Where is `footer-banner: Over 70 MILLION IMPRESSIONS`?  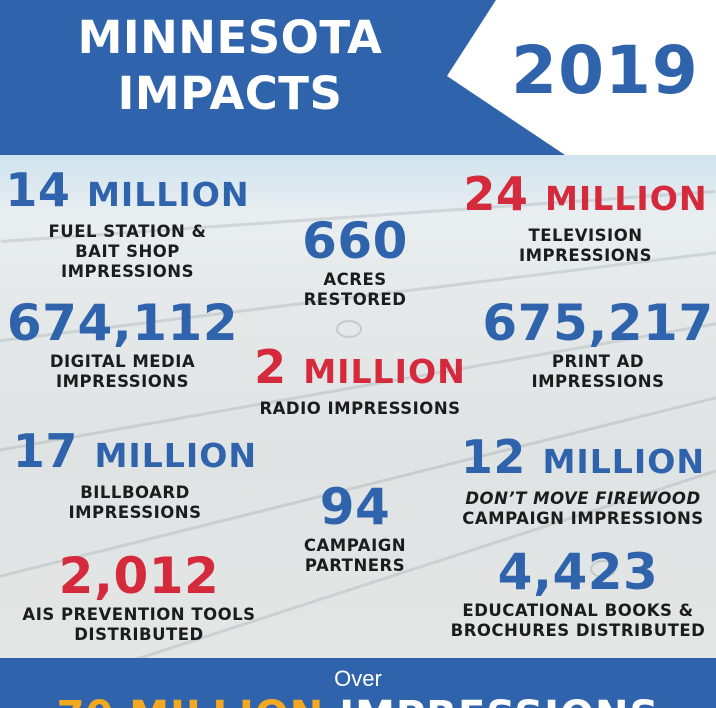 footer-banner: Over 70 MILLION IMPRESSIONS is located at coordinates (358, 683).